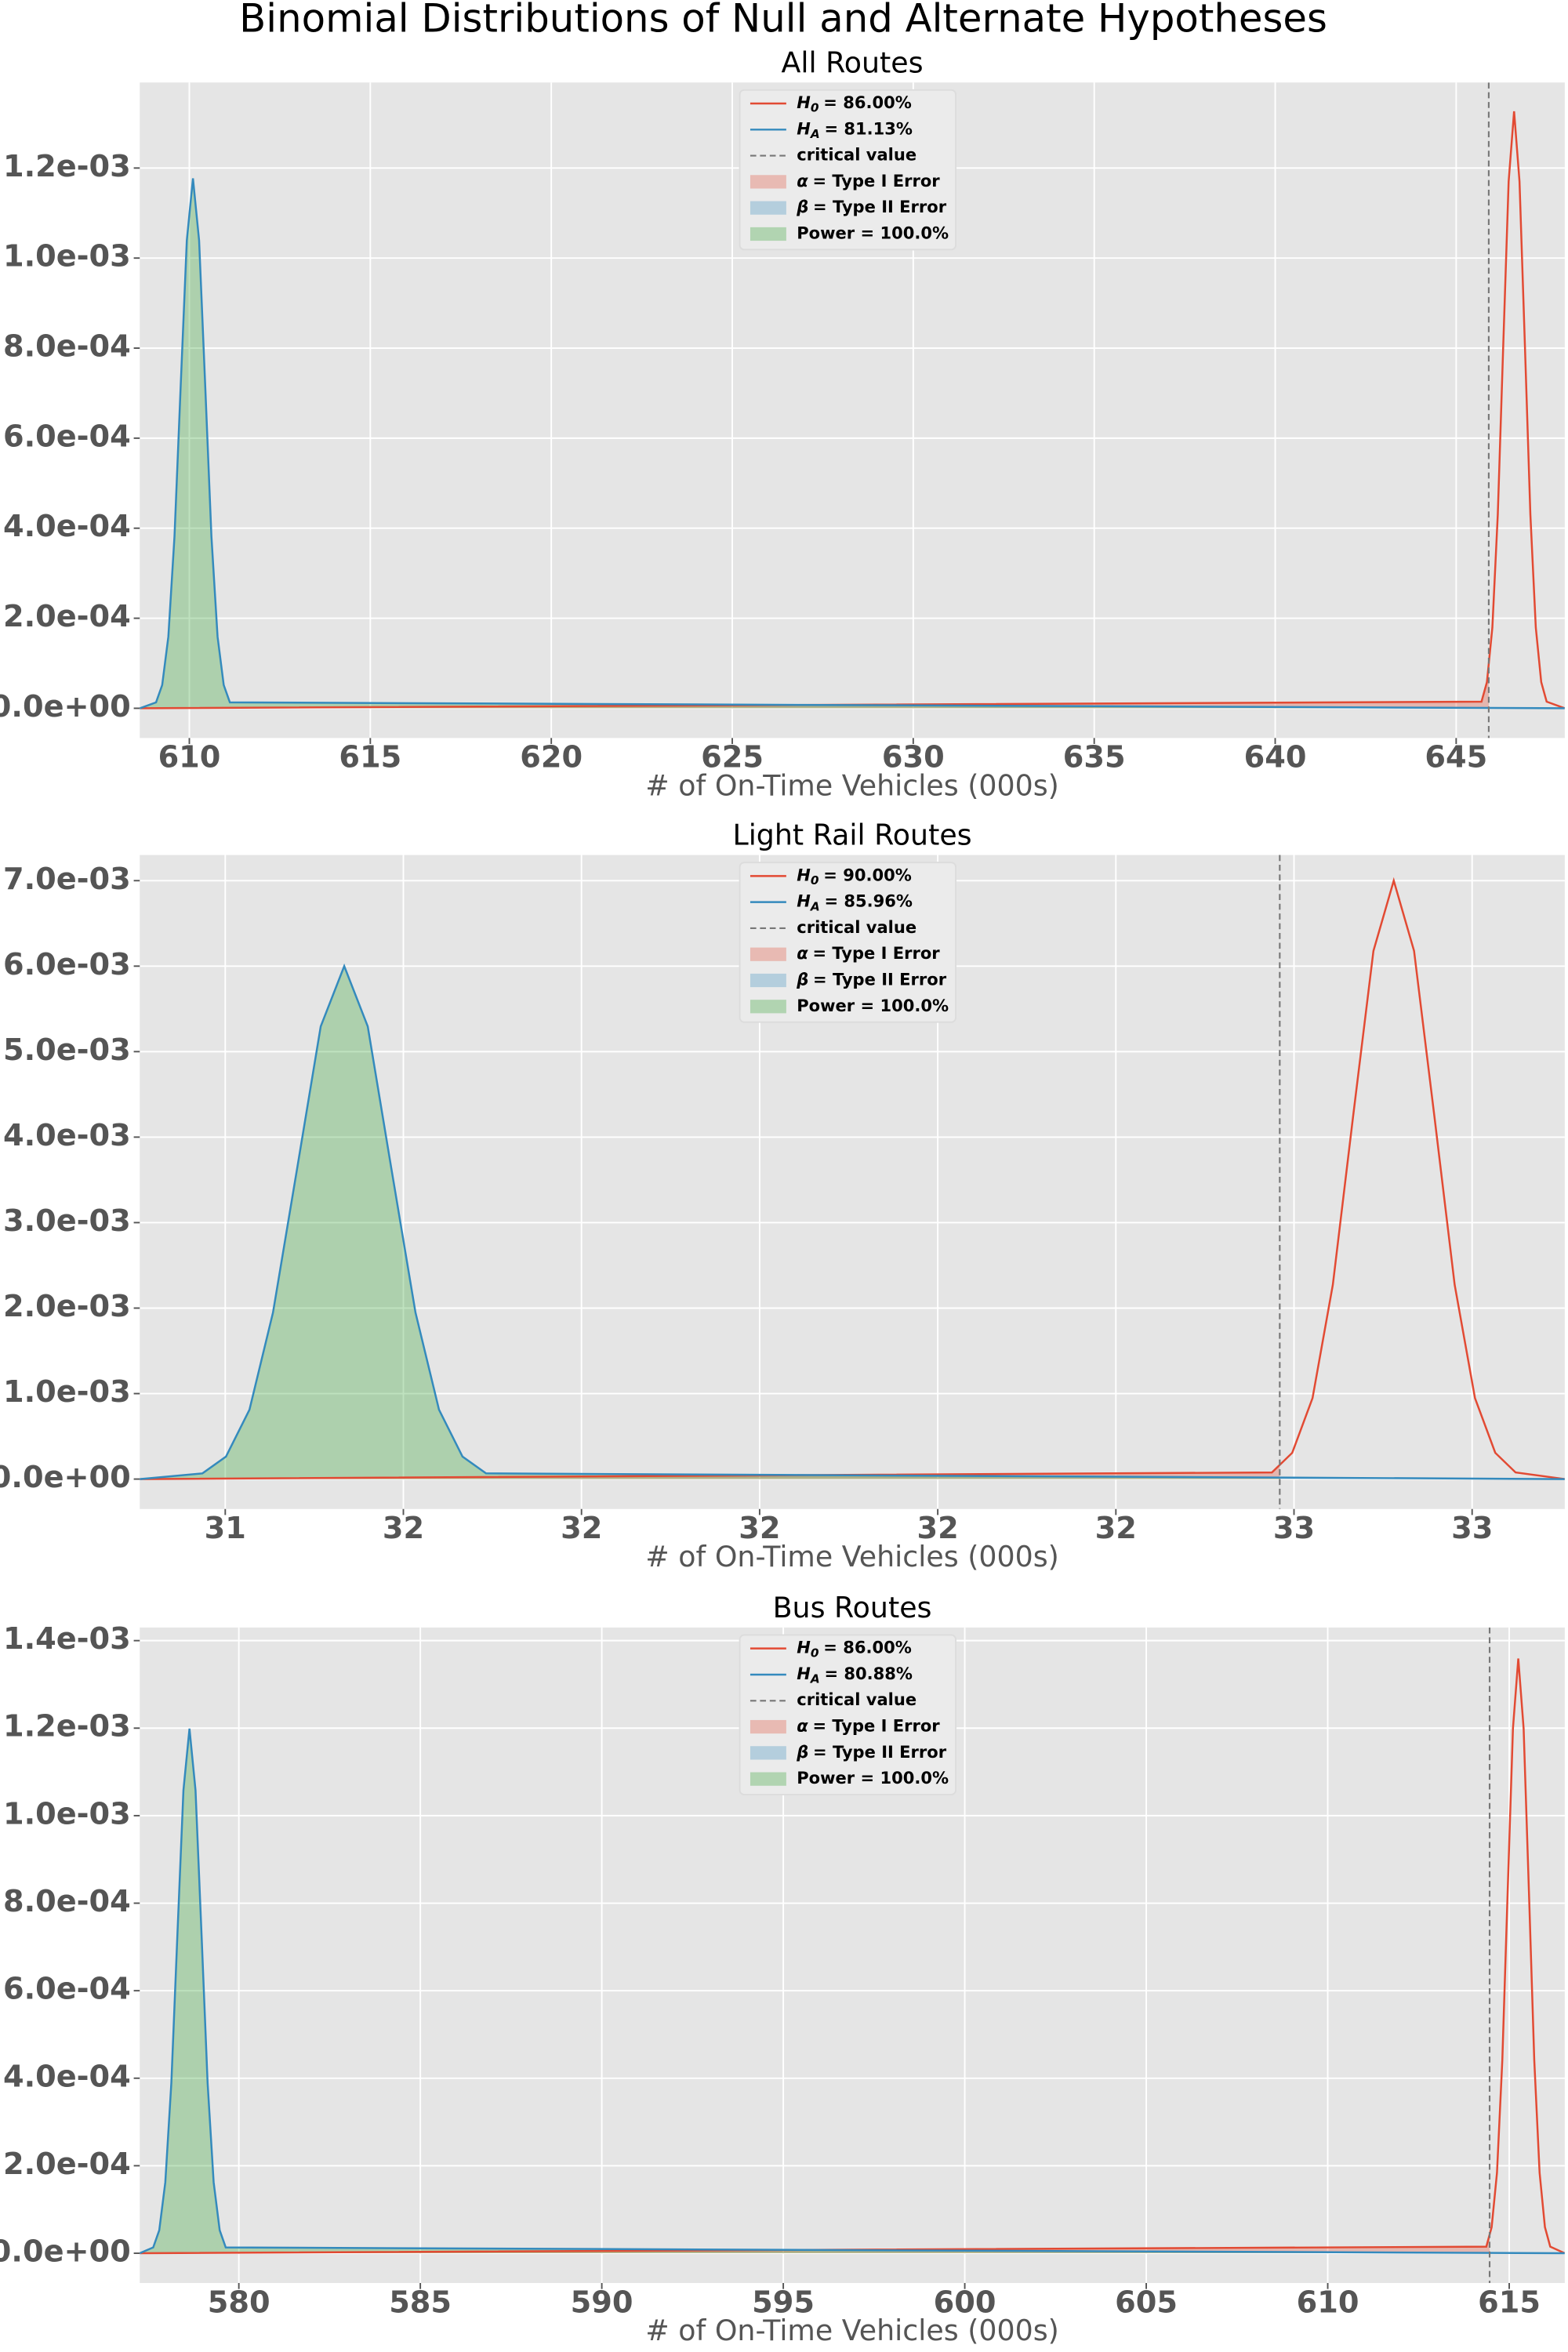  What do you see at coordinates (420, 2302) in the screenshot?
I see `x-tick-label: 585` at bounding box center [420, 2302].